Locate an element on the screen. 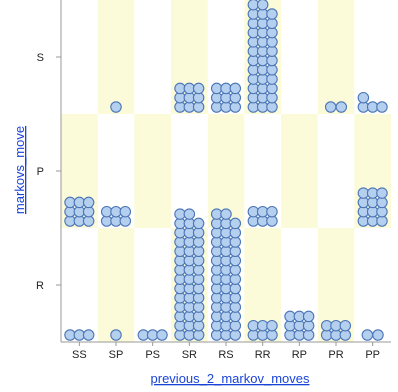 This screenshot has width=398, height=392. band-S-SP is located at coordinates (116, 57).